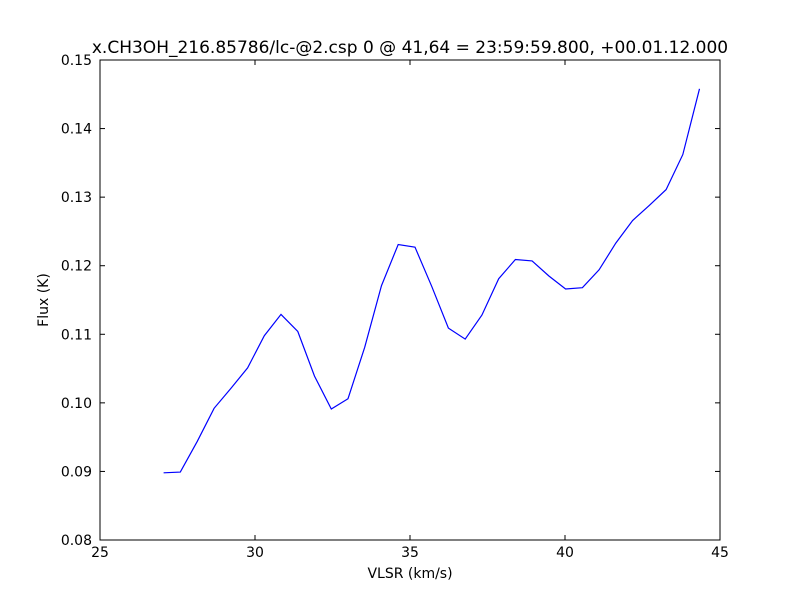  I want to click on y-tick-label: 0.09, so click(76, 472).